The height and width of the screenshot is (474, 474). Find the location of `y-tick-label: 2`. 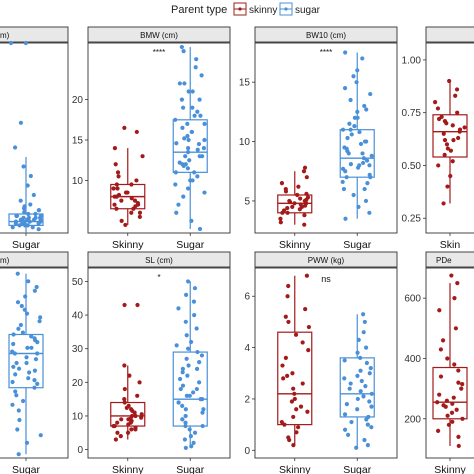

y-tick-label: 2 is located at coordinates (247, 399).